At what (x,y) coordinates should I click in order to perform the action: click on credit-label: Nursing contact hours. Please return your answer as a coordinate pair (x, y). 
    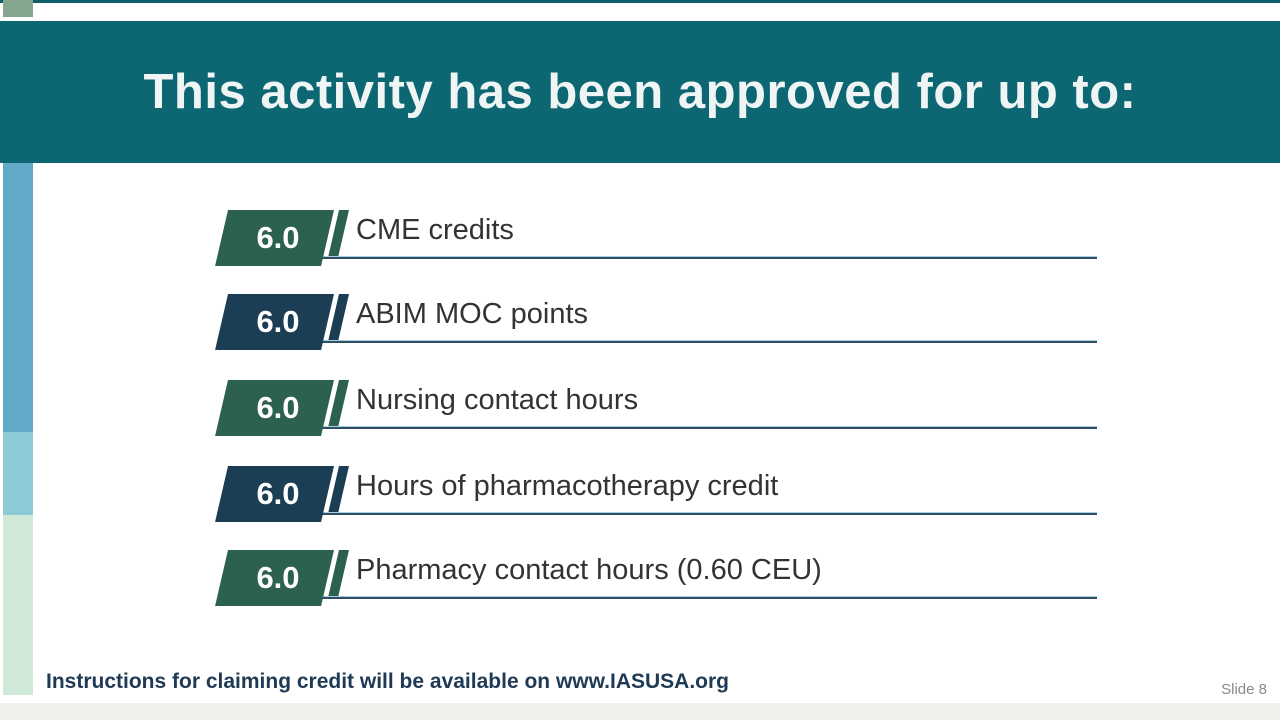
    Looking at the image, I should click on (497, 400).